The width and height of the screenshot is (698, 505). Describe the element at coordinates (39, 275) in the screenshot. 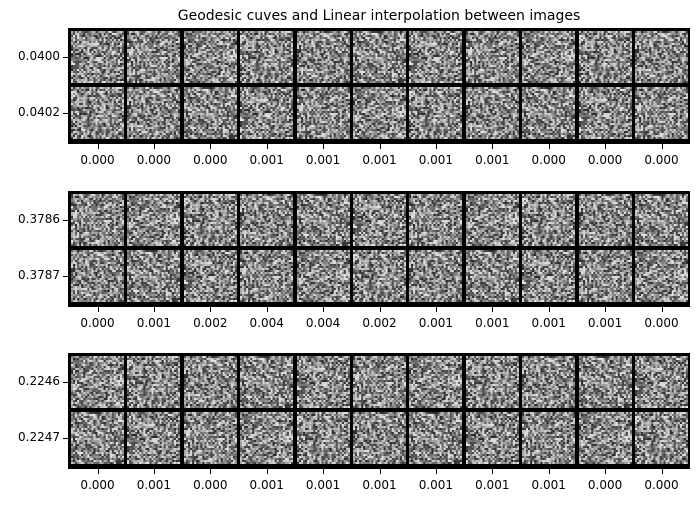

I see `y-tick-label: 0.3787` at that location.